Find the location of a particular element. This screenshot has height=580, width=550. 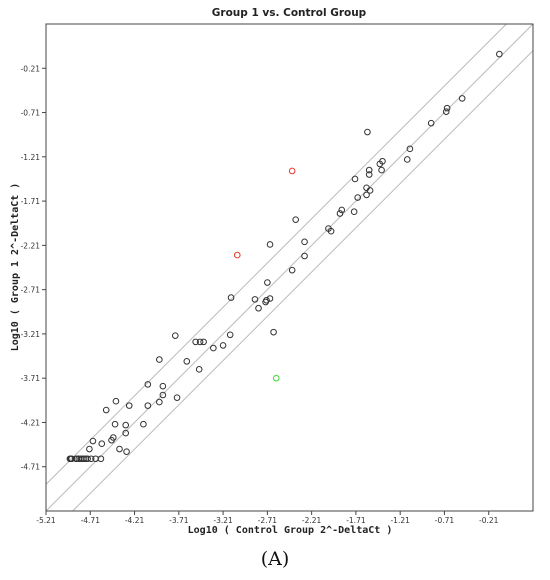

y-tick-label: -4.21 is located at coordinates (31, 422).